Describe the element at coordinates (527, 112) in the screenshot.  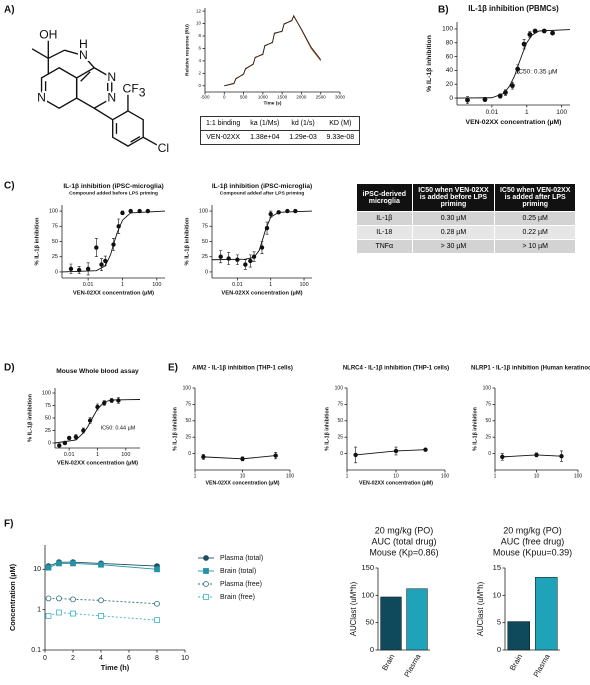
I see `x-tick-label: 1` at that location.